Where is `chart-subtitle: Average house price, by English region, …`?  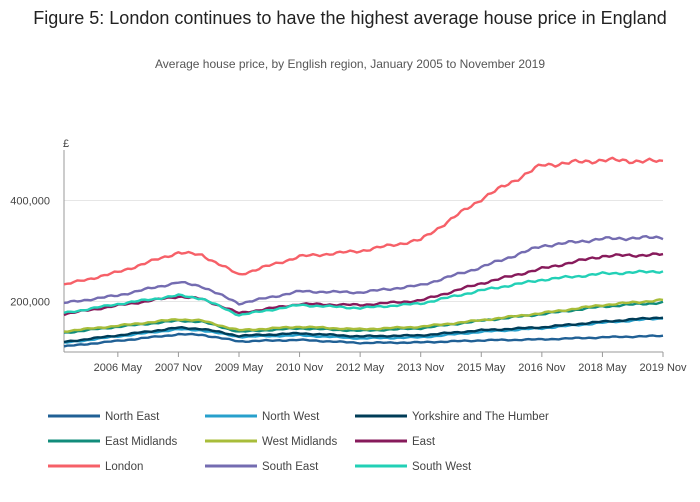 chart-subtitle: Average house price, by English region, … is located at coordinates (350, 64).